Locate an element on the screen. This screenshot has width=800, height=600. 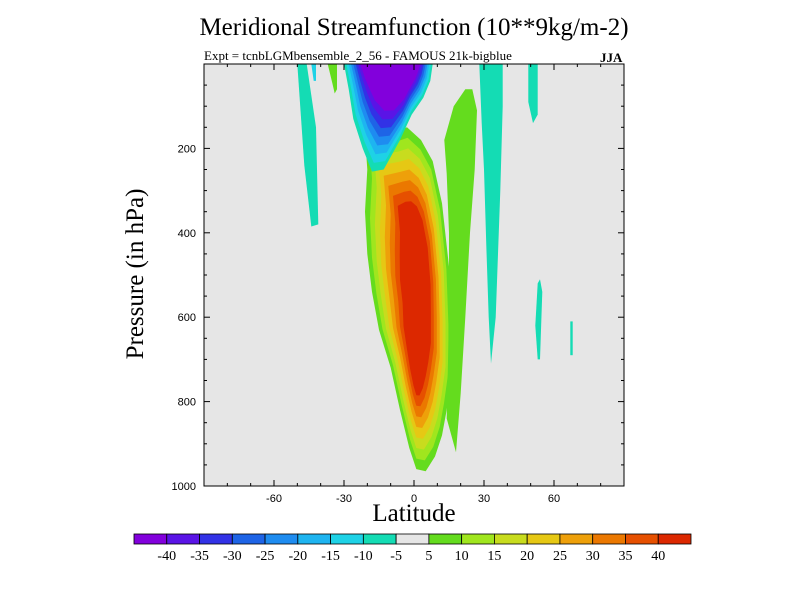
southern-streak-cyan is located at coordinates (308, 145).